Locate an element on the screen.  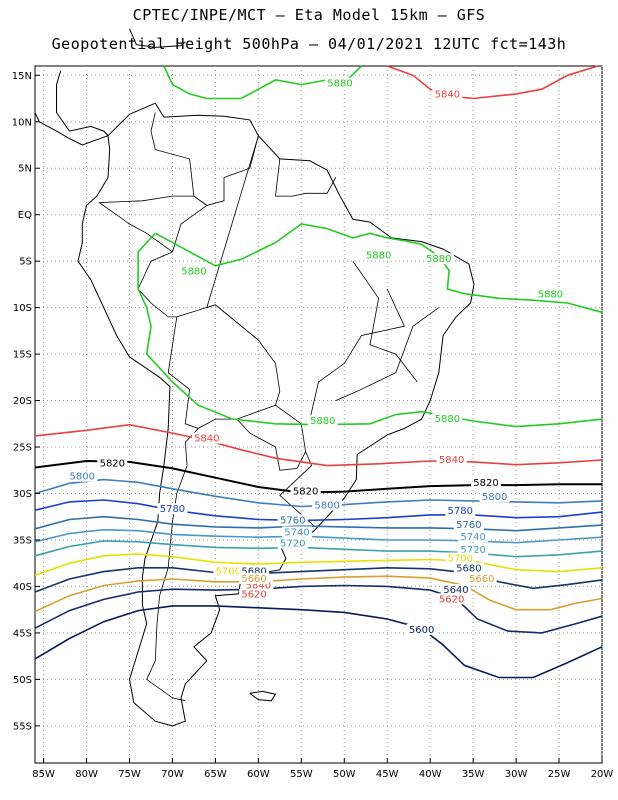
contour-label: 5700 is located at coordinates (460, 558).